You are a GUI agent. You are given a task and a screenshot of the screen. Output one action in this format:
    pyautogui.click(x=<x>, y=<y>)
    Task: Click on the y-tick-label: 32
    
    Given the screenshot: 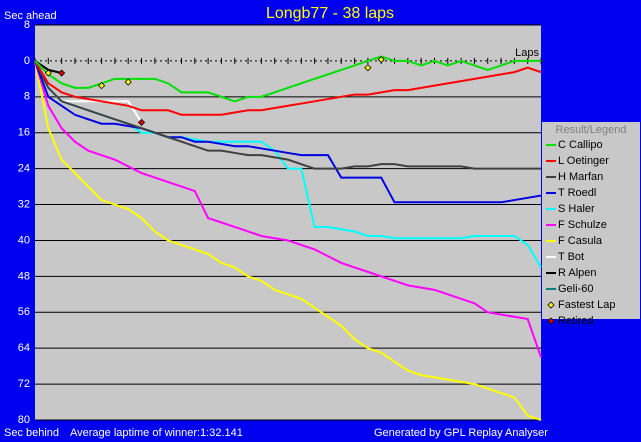 What is the action you would take?
    pyautogui.click(x=24, y=204)
    